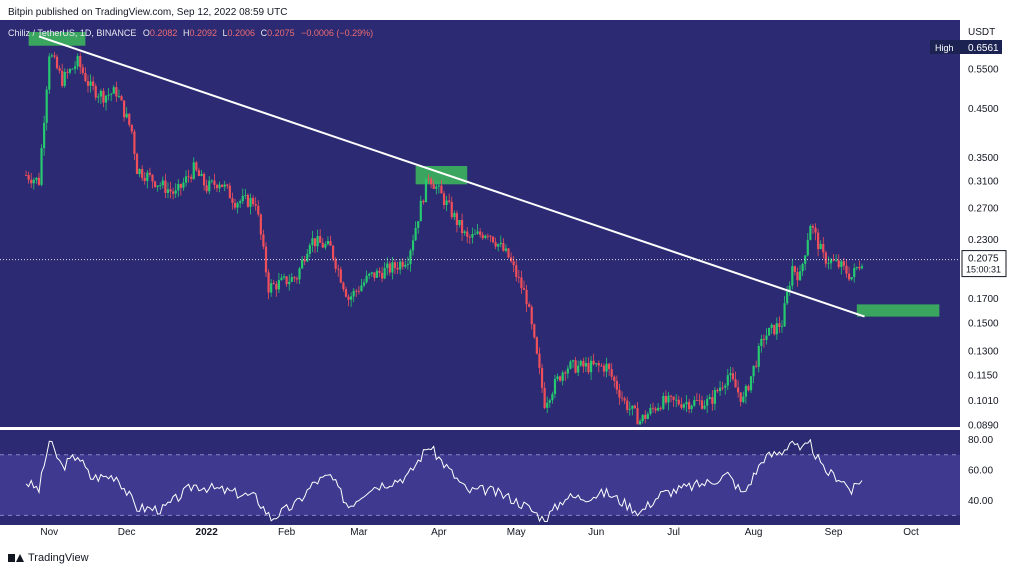 The height and width of the screenshot is (573, 1024). Describe the element at coordinates (673, 532) in the screenshot. I see `time-tick-label: Jul` at that location.